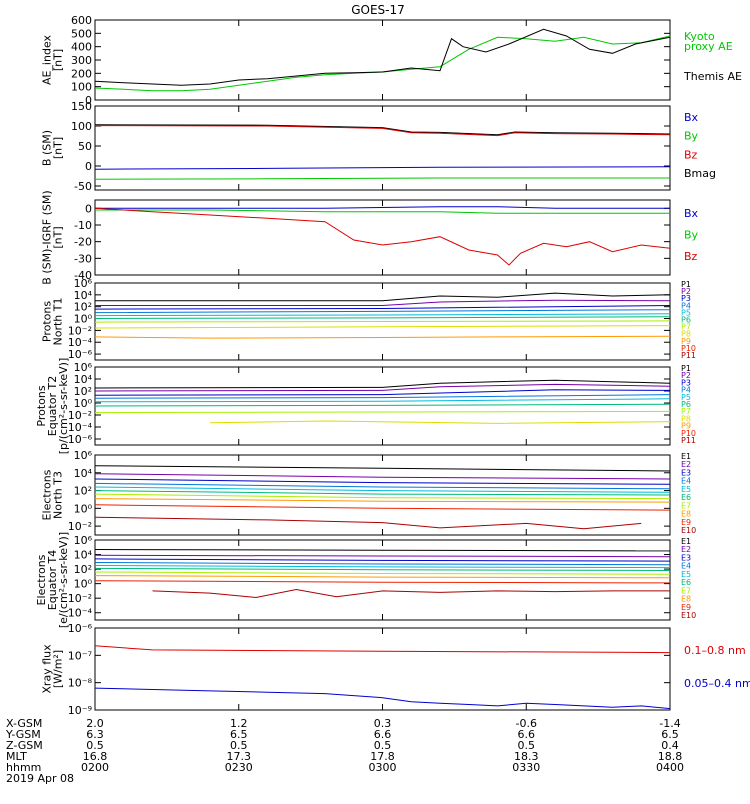 This screenshot has height=804, width=750. What do you see at coordinates (81, 73) in the screenshot?
I see `y-tick-label-ae: 200` at bounding box center [81, 73].